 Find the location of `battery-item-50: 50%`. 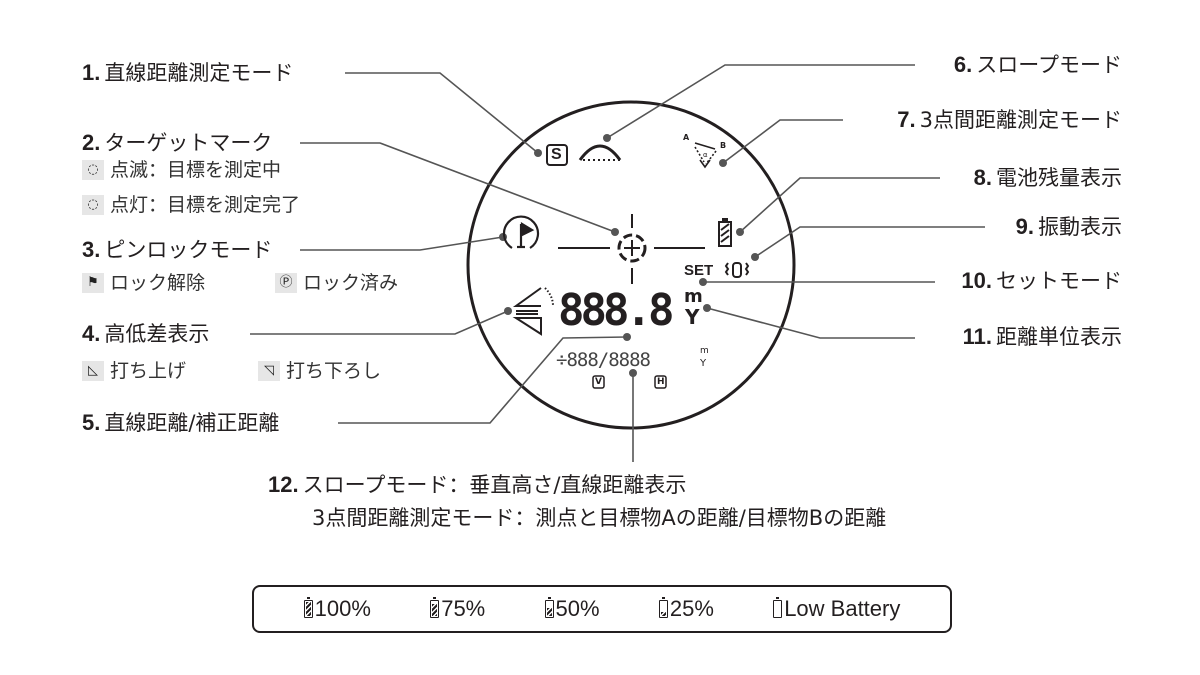

battery-item-50: 50% is located at coordinates (572, 609).